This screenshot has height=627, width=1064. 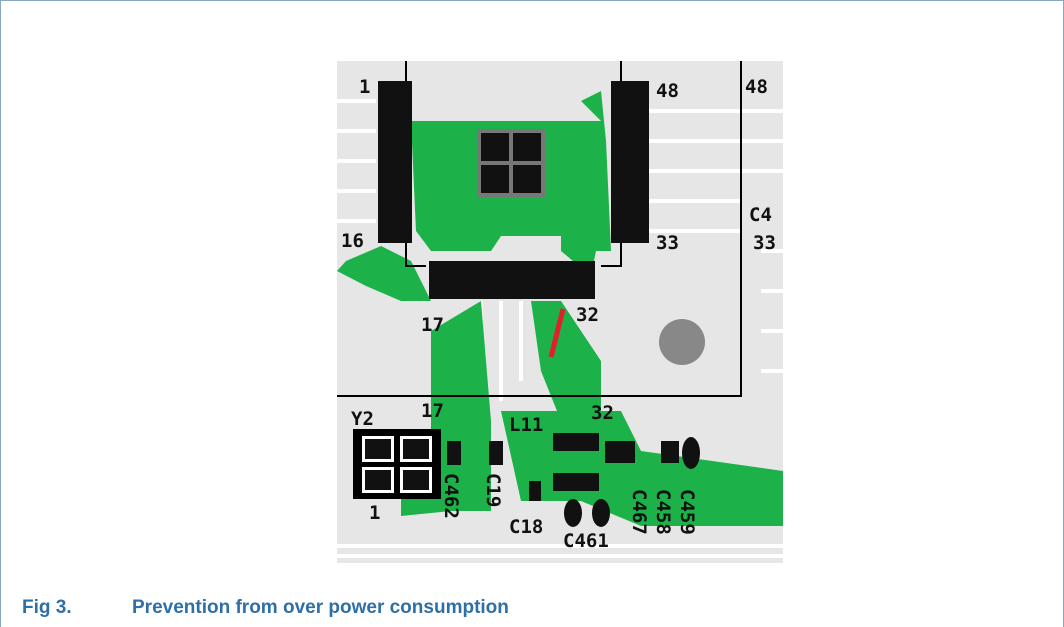 I want to click on board-label: C462, so click(x=451, y=496).